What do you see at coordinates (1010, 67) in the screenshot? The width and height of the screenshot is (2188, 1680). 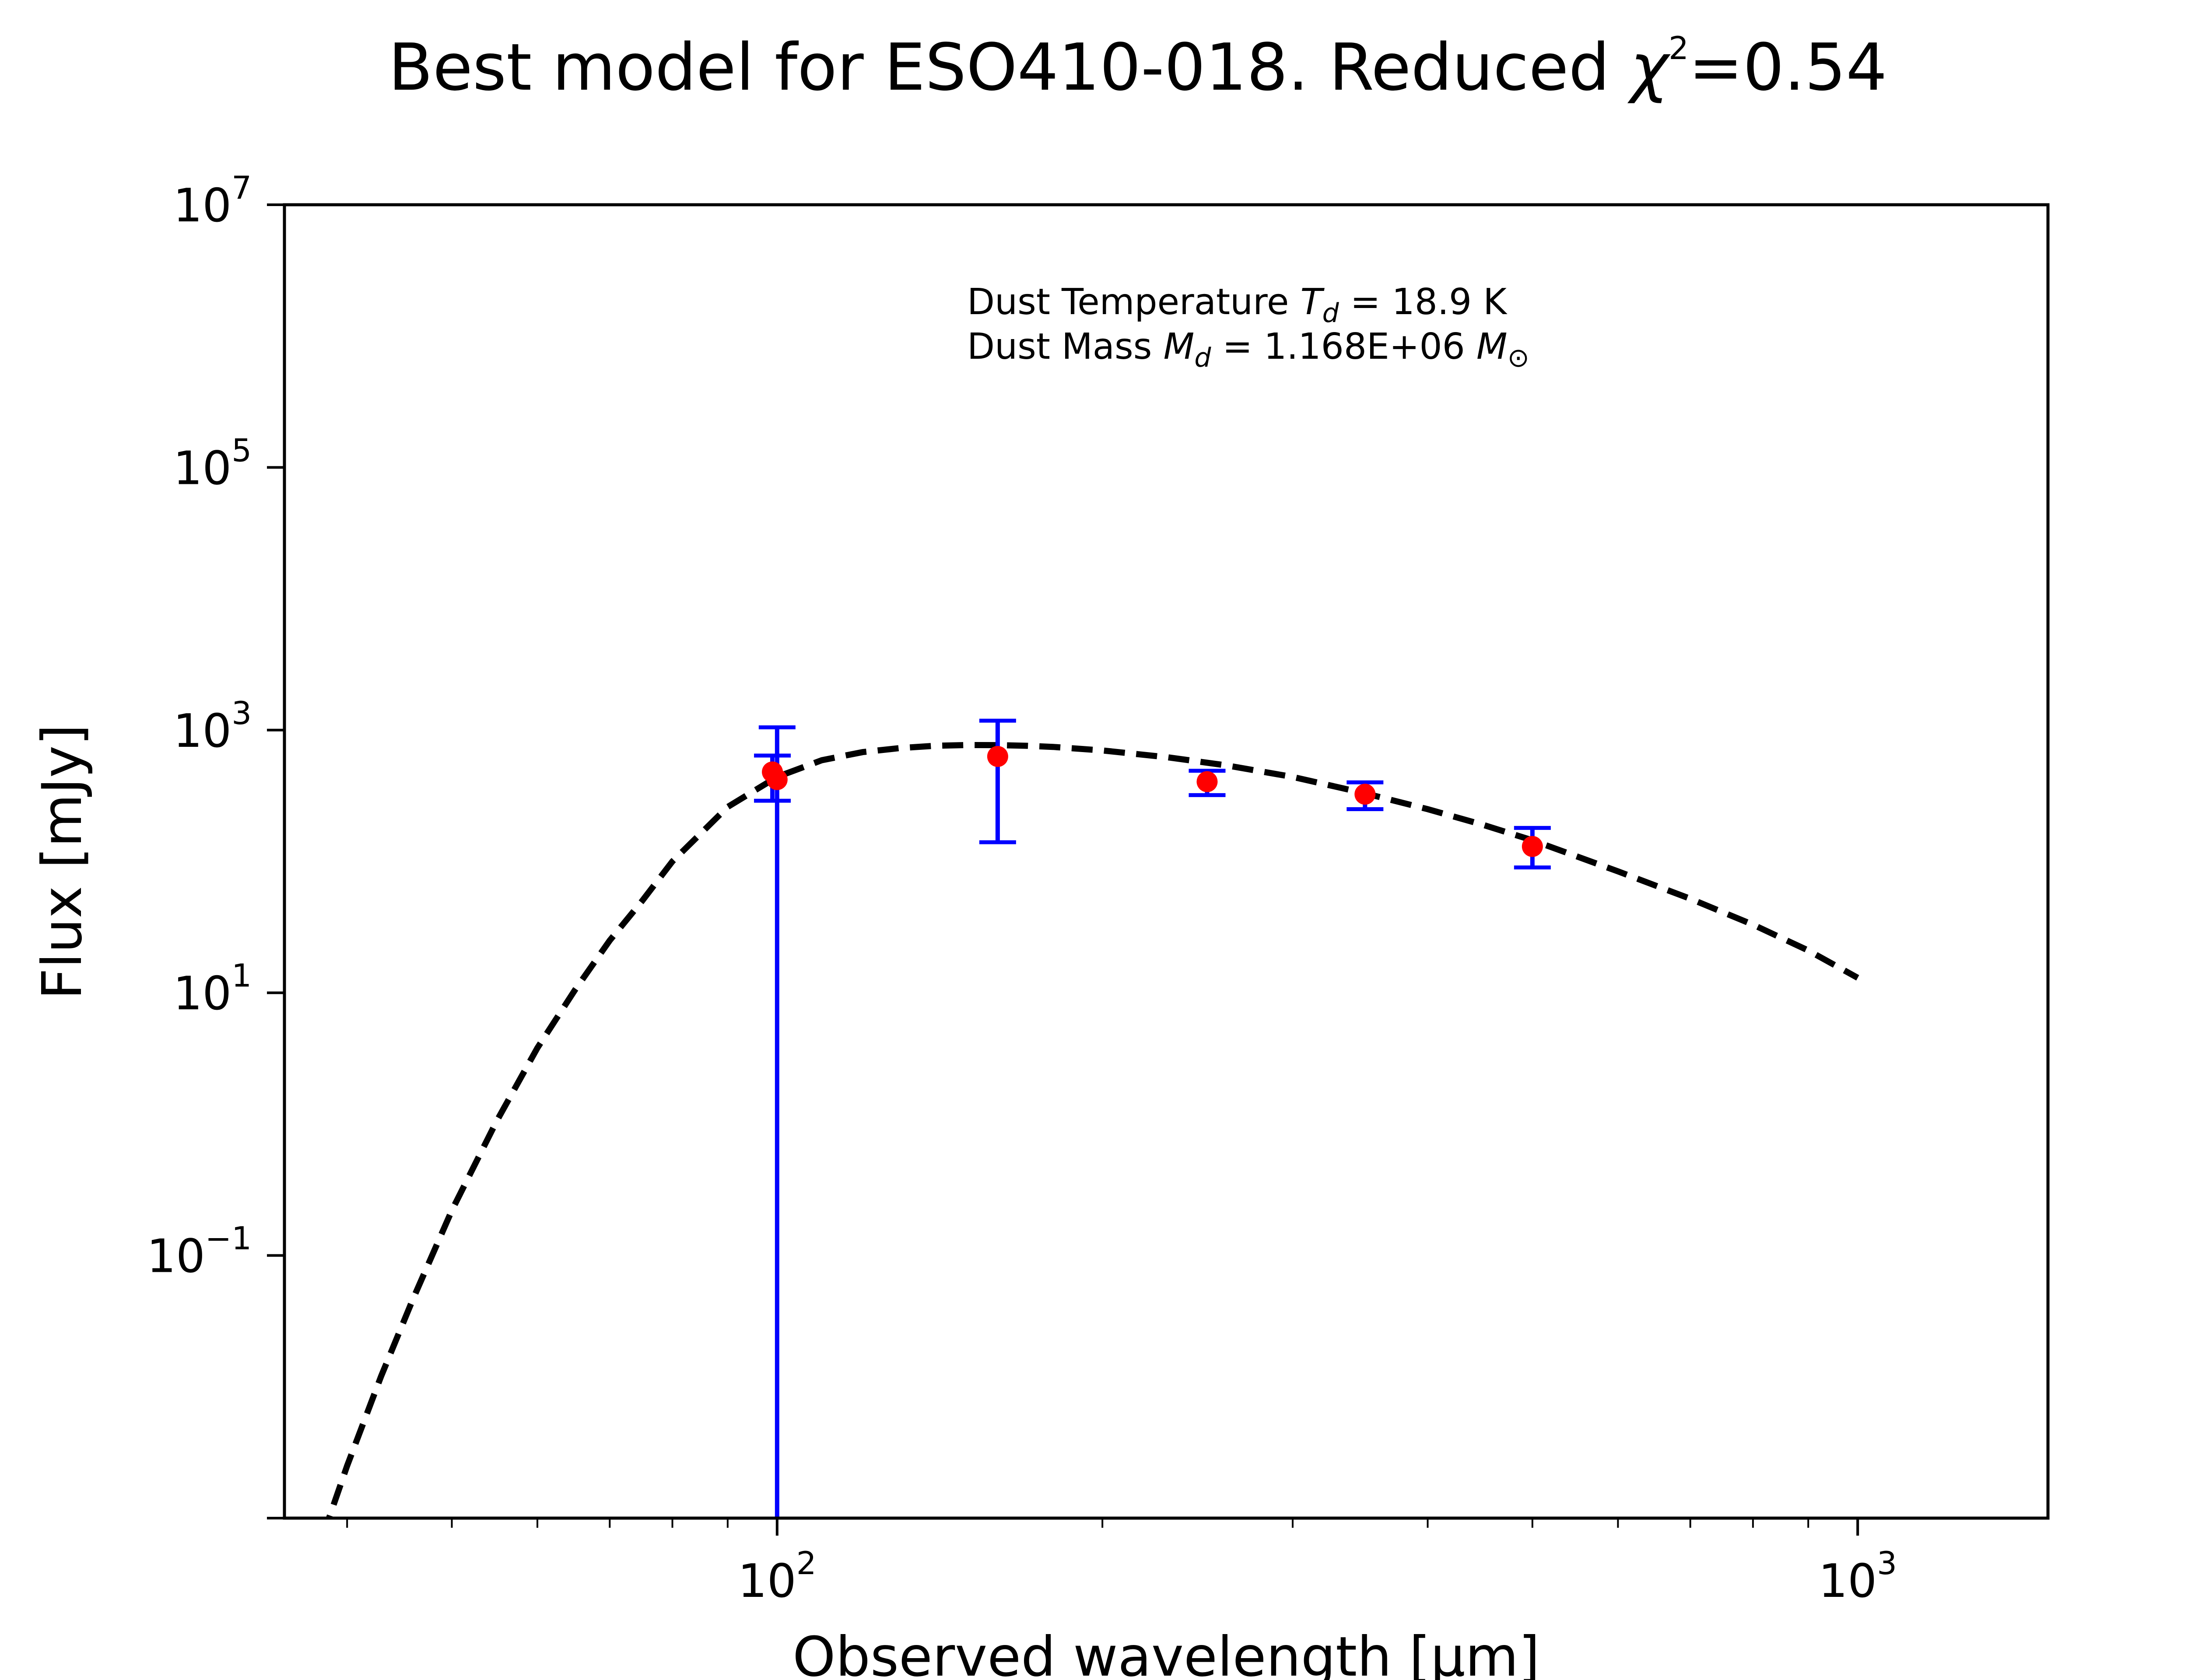 I see `title-main: Best model for ESO410-018. Reduced` at bounding box center [1010, 67].